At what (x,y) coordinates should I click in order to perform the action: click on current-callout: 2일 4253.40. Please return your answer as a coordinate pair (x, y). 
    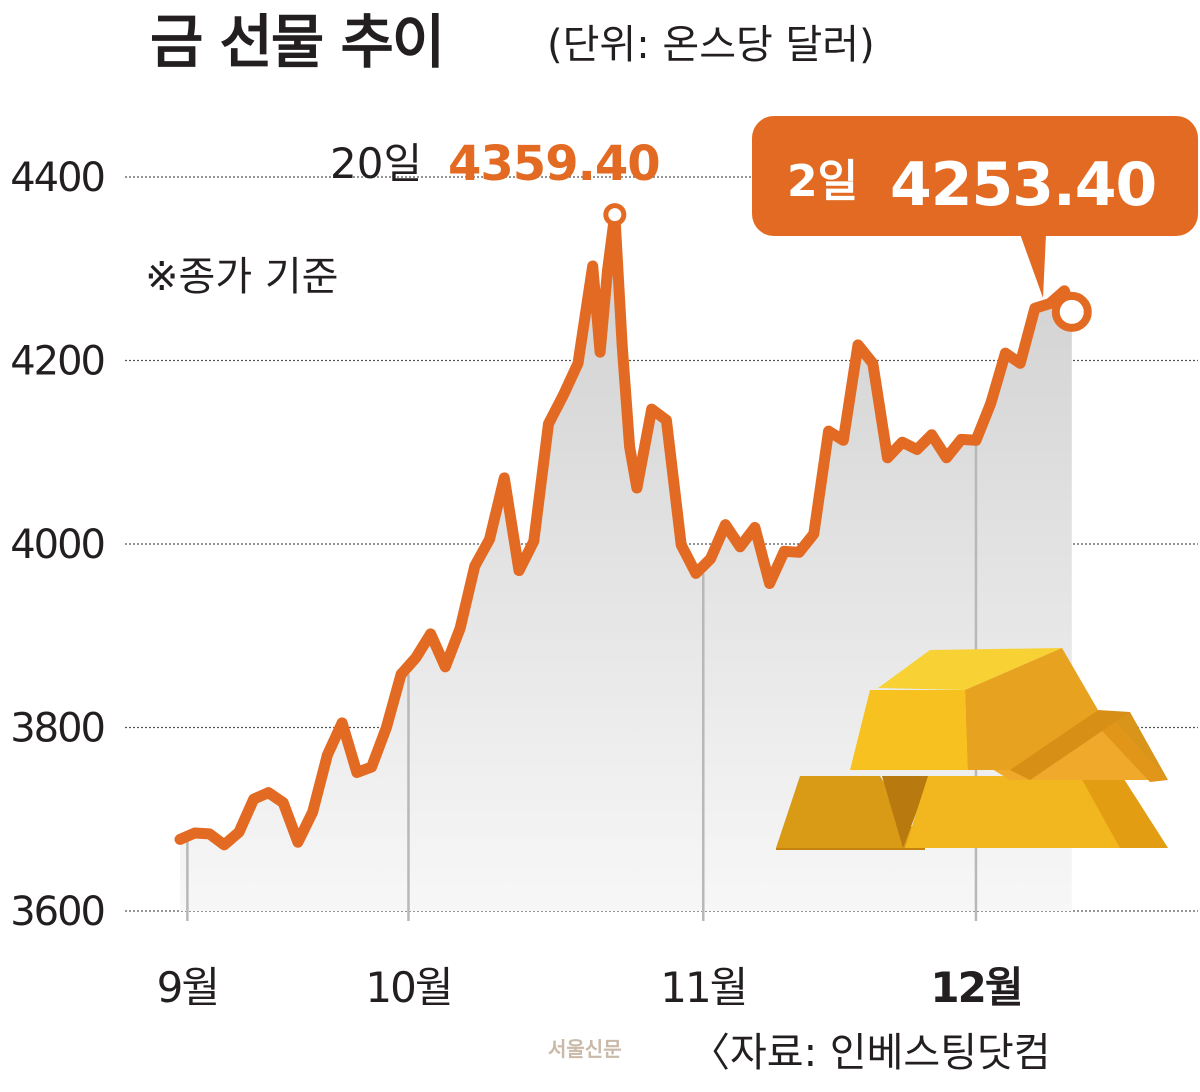
    Looking at the image, I should click on (975, 207).